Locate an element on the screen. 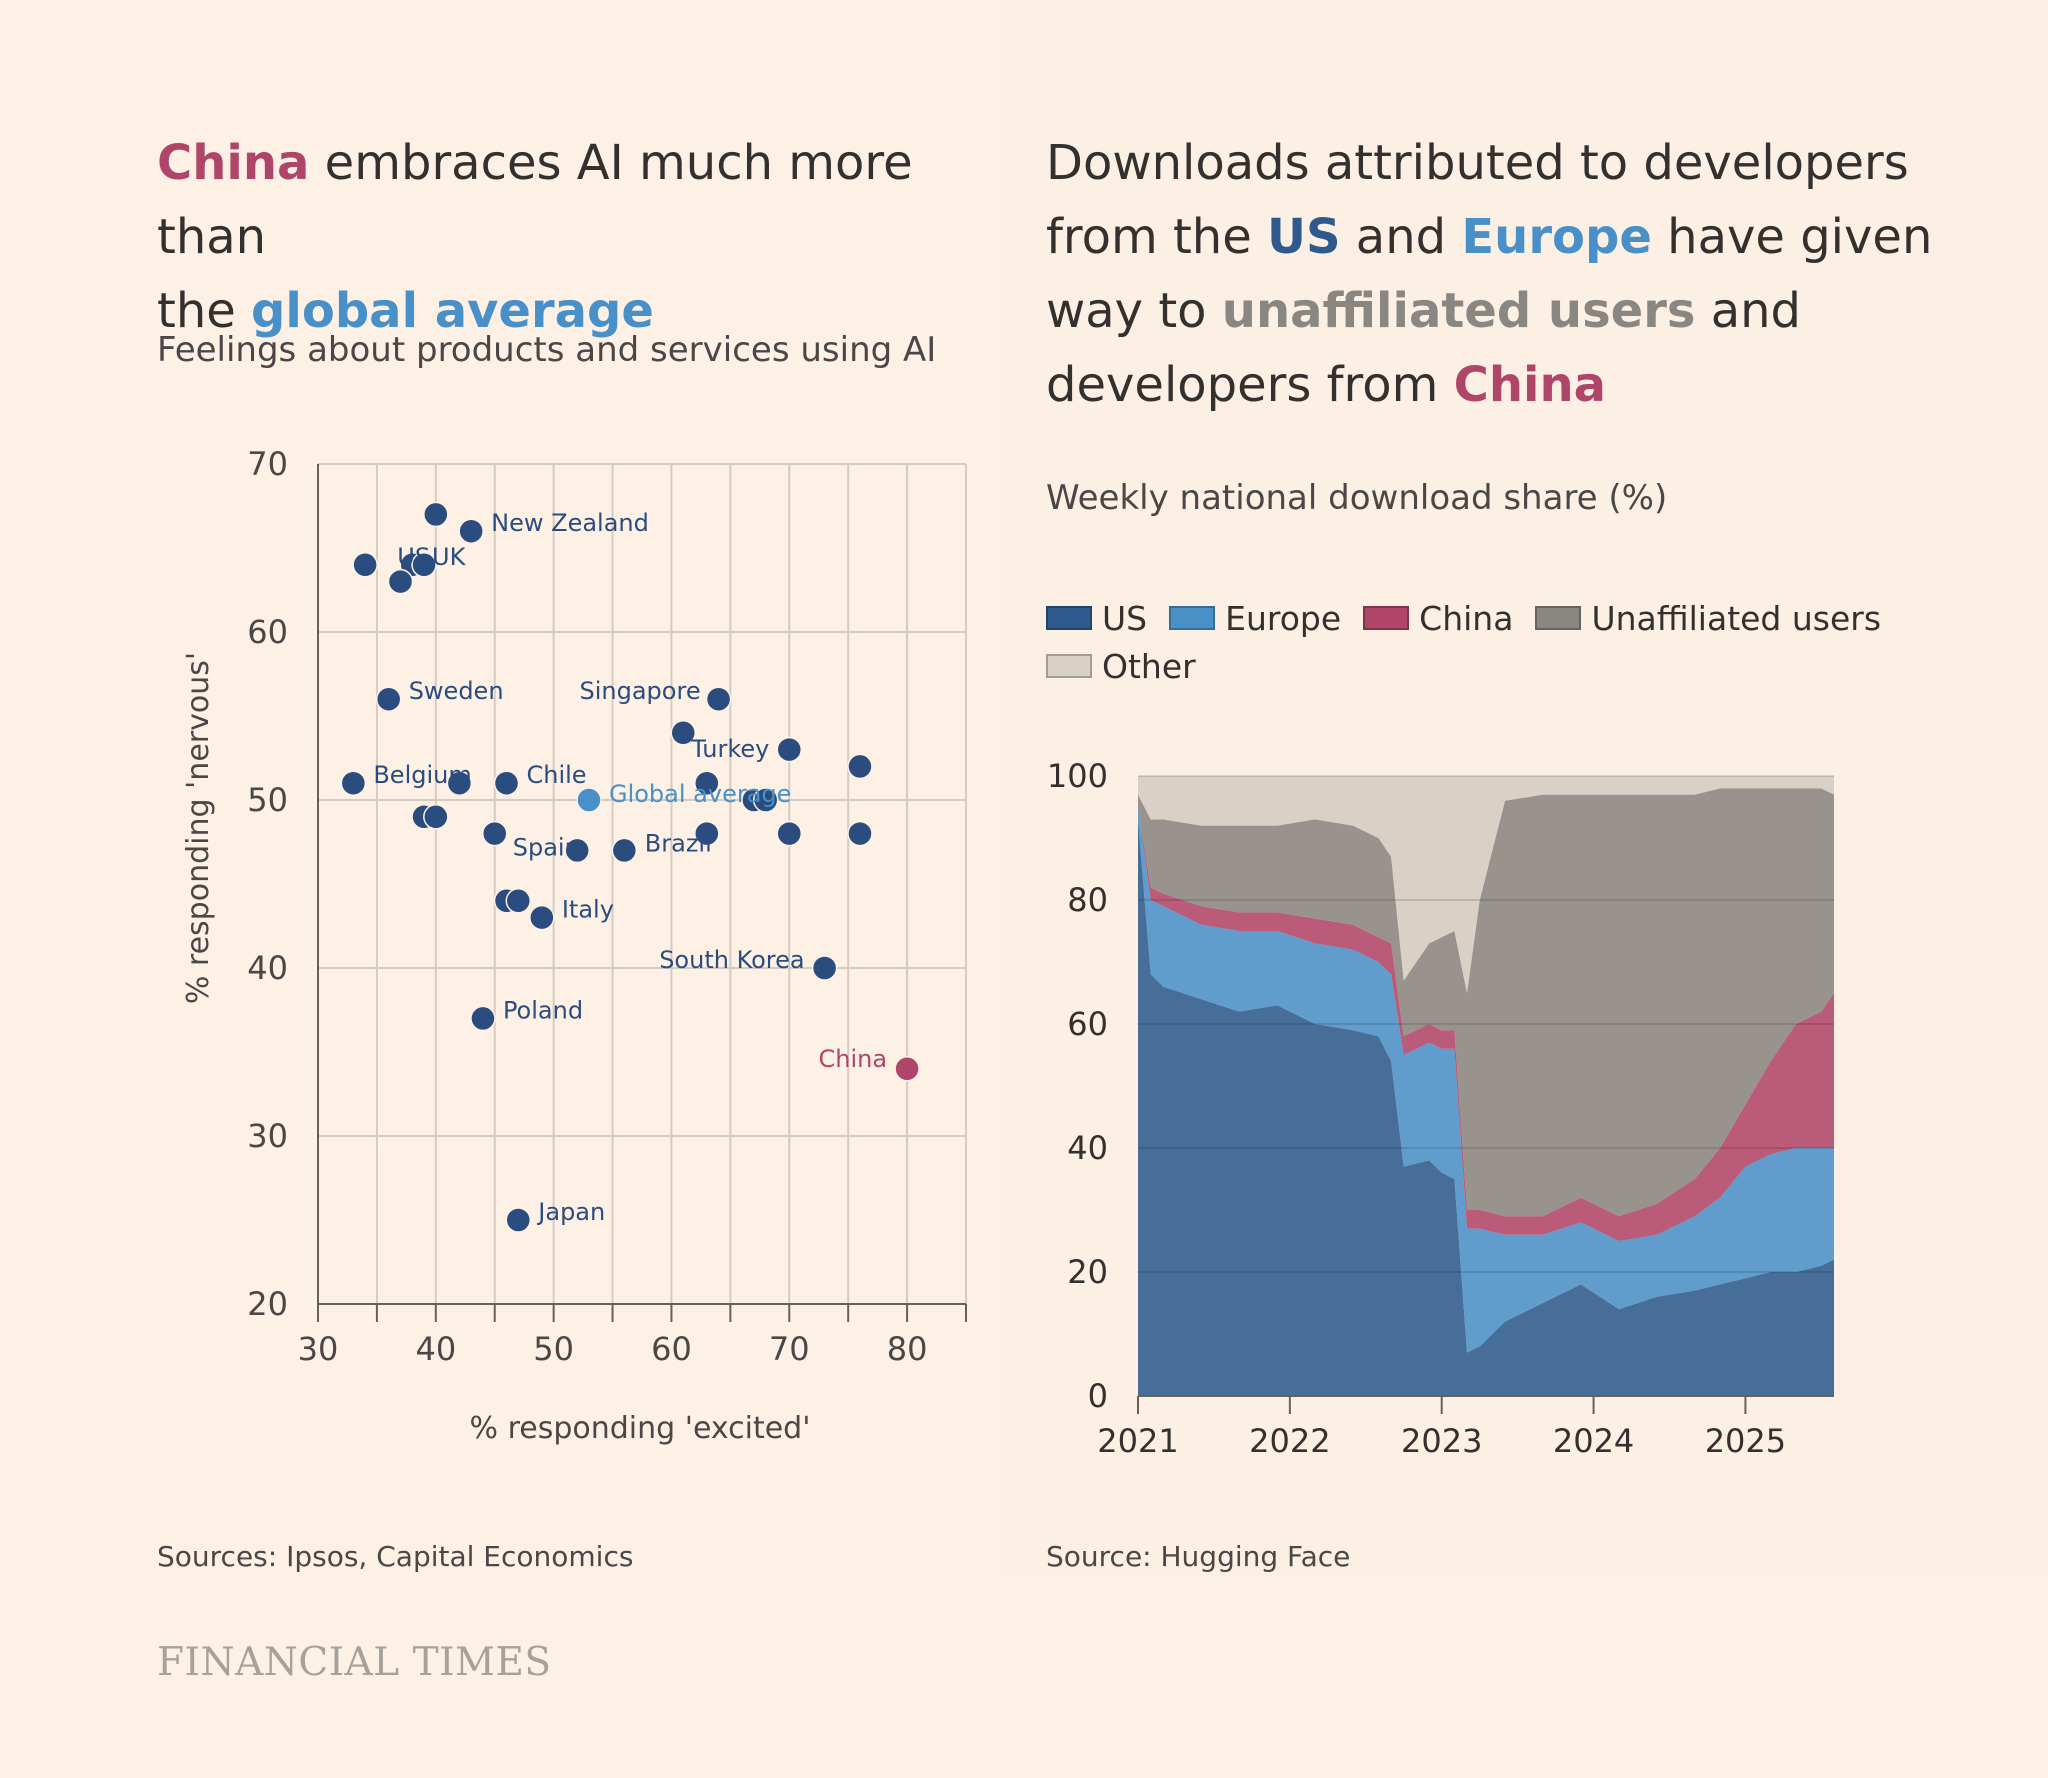  point-label: Singapore is located at coordinates (640, 691).